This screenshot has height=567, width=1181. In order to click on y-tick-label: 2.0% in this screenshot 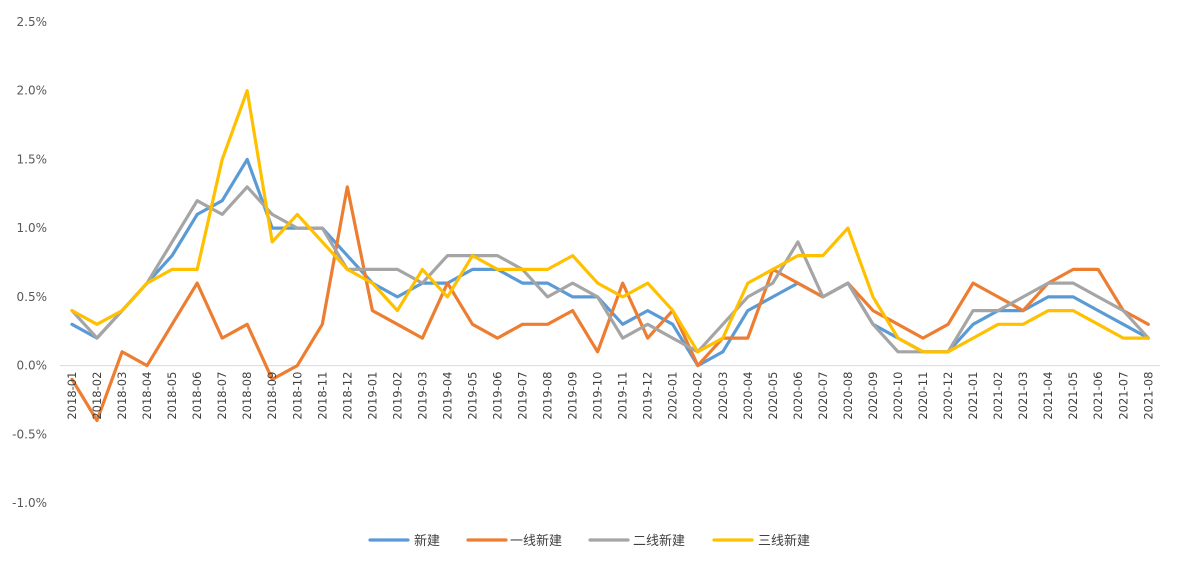, I will do `click(32, 91)`.